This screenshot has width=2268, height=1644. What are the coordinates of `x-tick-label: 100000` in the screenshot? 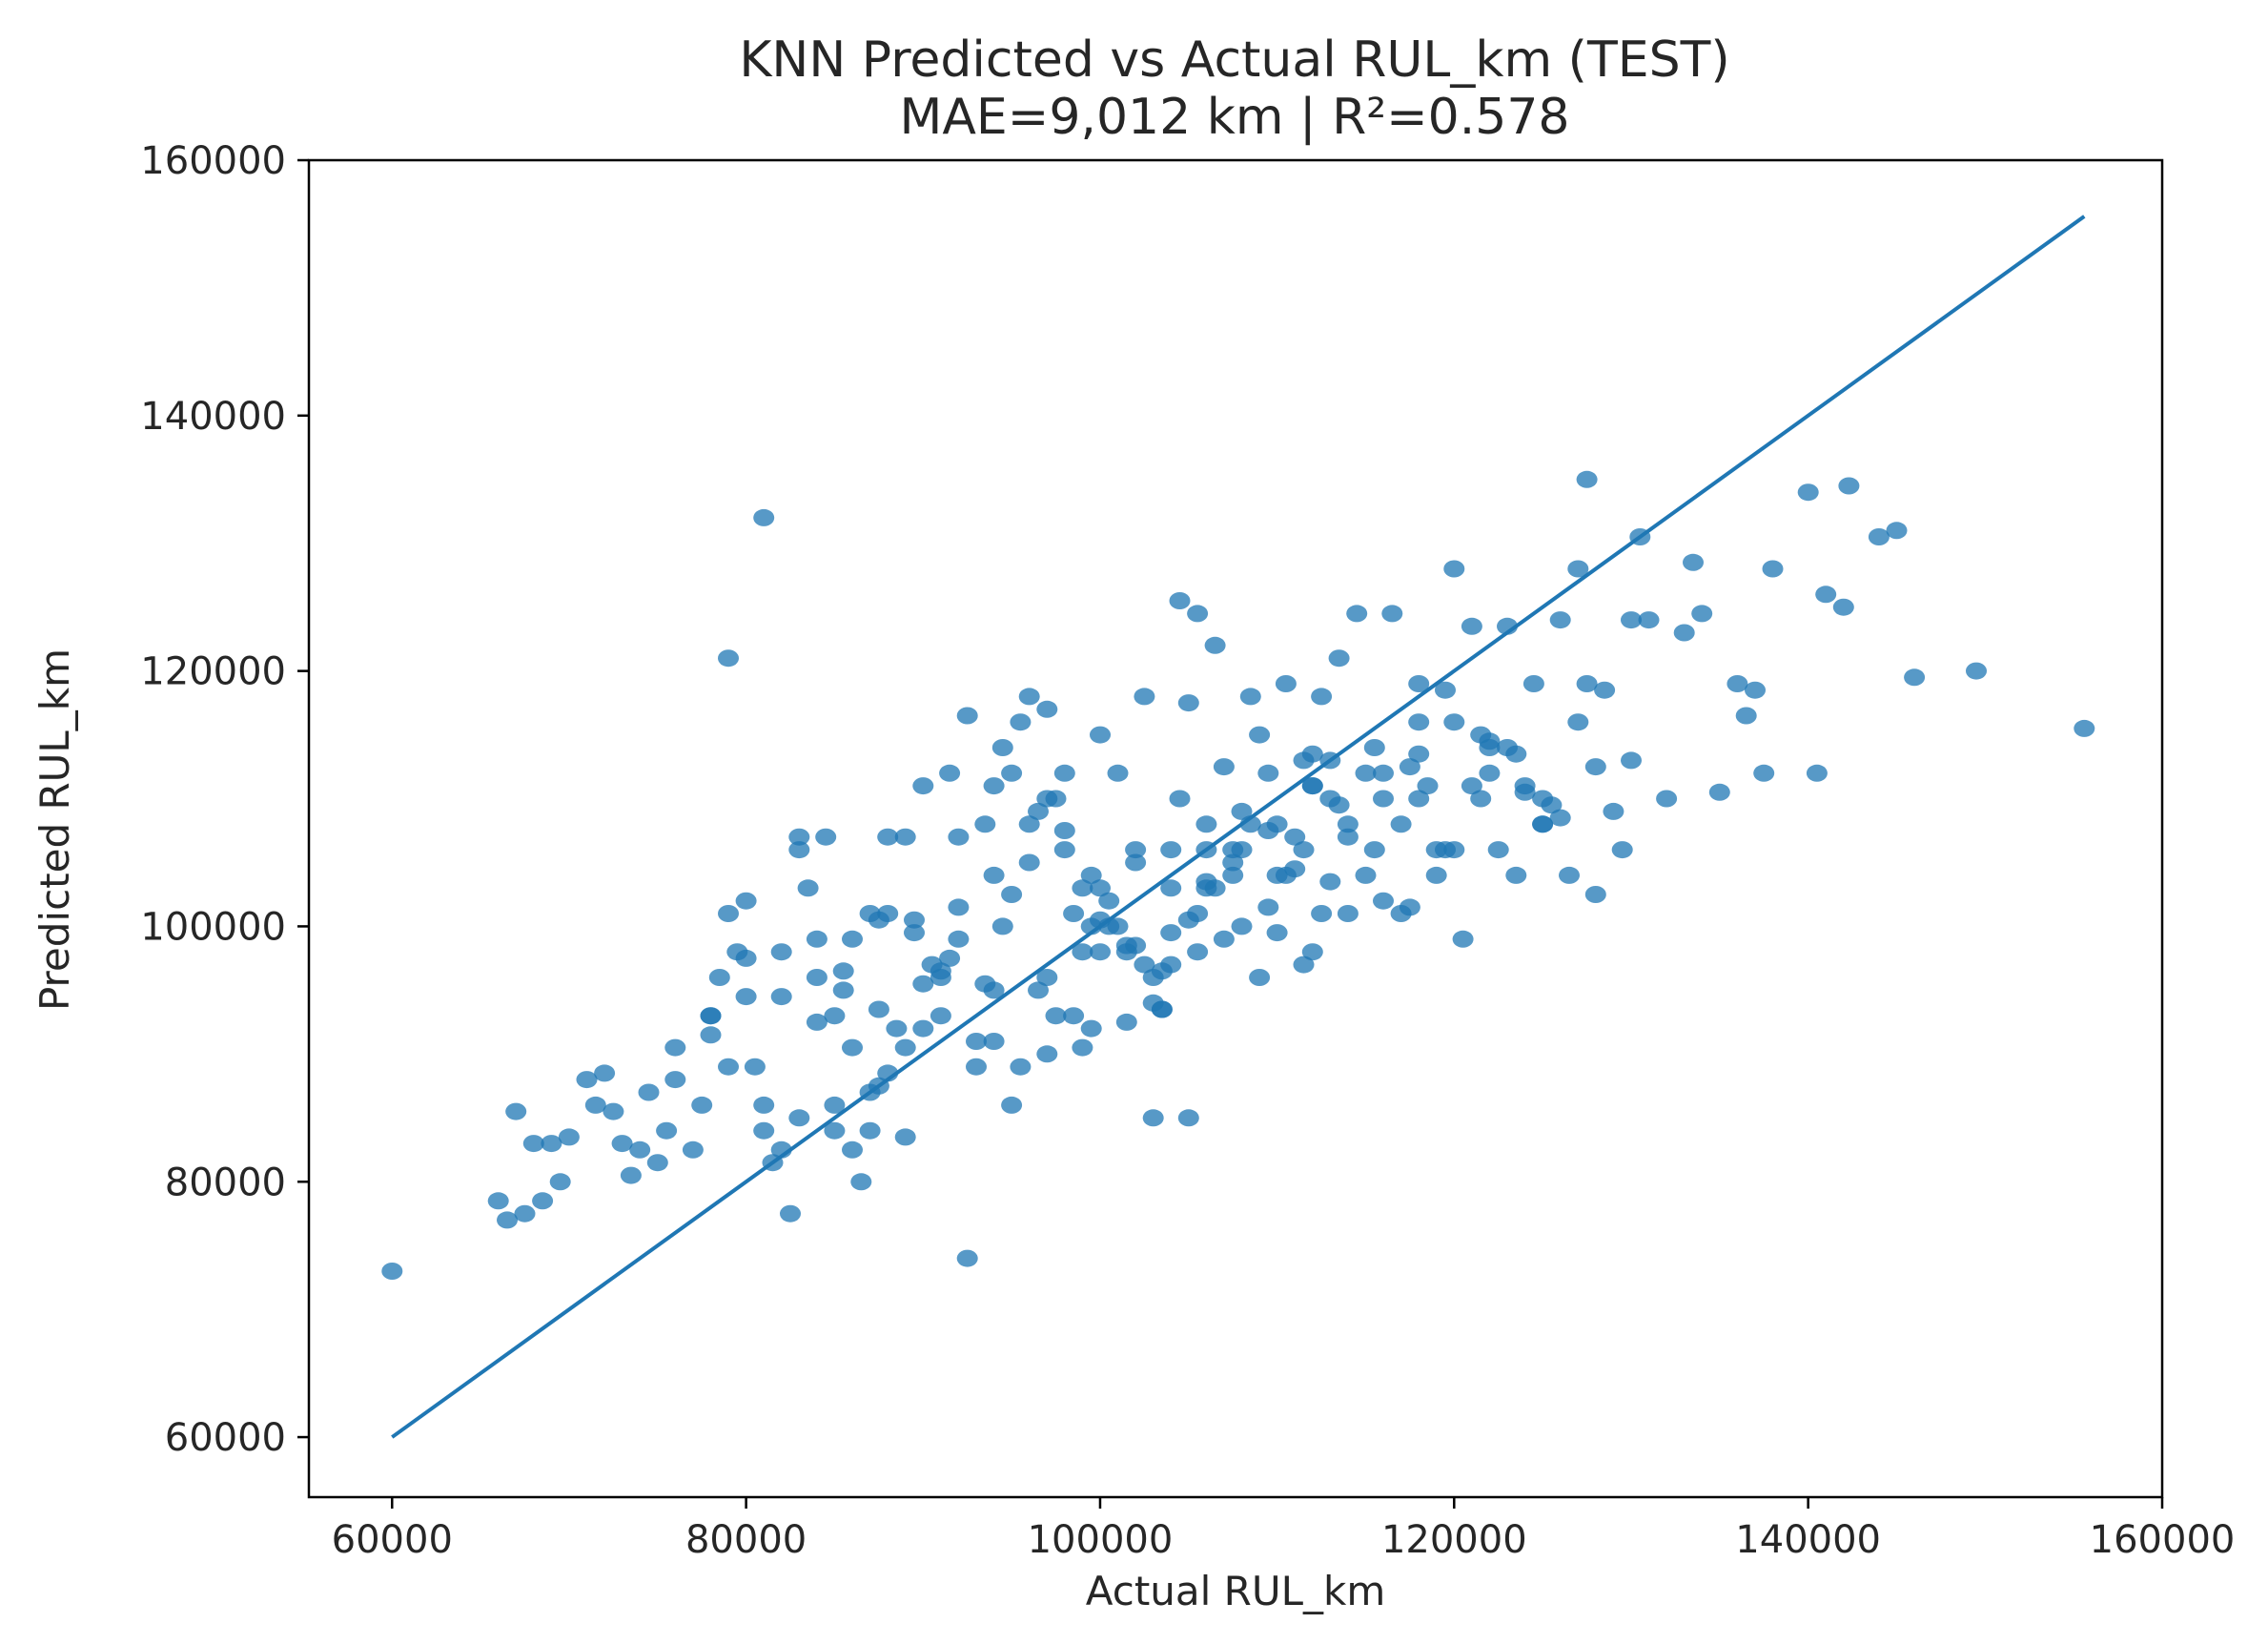 It's located at (1101, 1540).